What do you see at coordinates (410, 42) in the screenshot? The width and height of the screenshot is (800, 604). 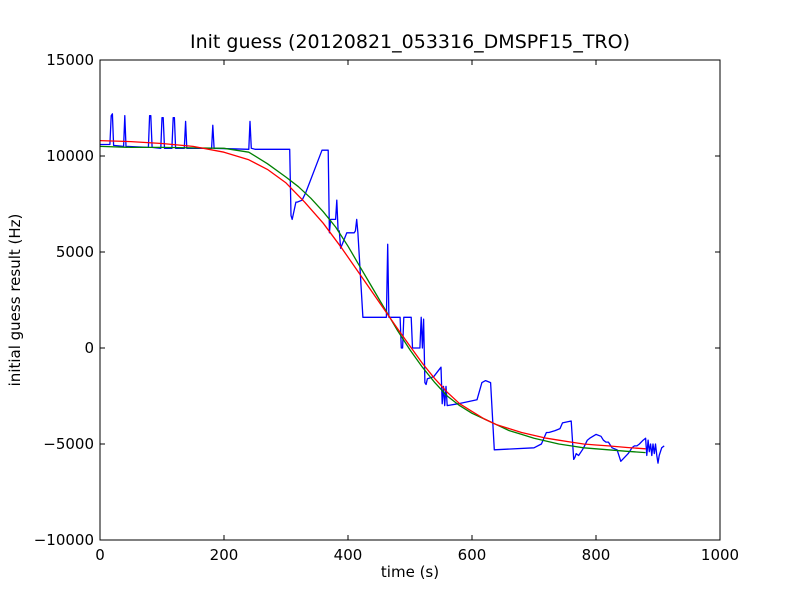 I see `chart-title: Init guess (20120821_053316_DMSPF15_TRO)` at bounding box center [410, 42].